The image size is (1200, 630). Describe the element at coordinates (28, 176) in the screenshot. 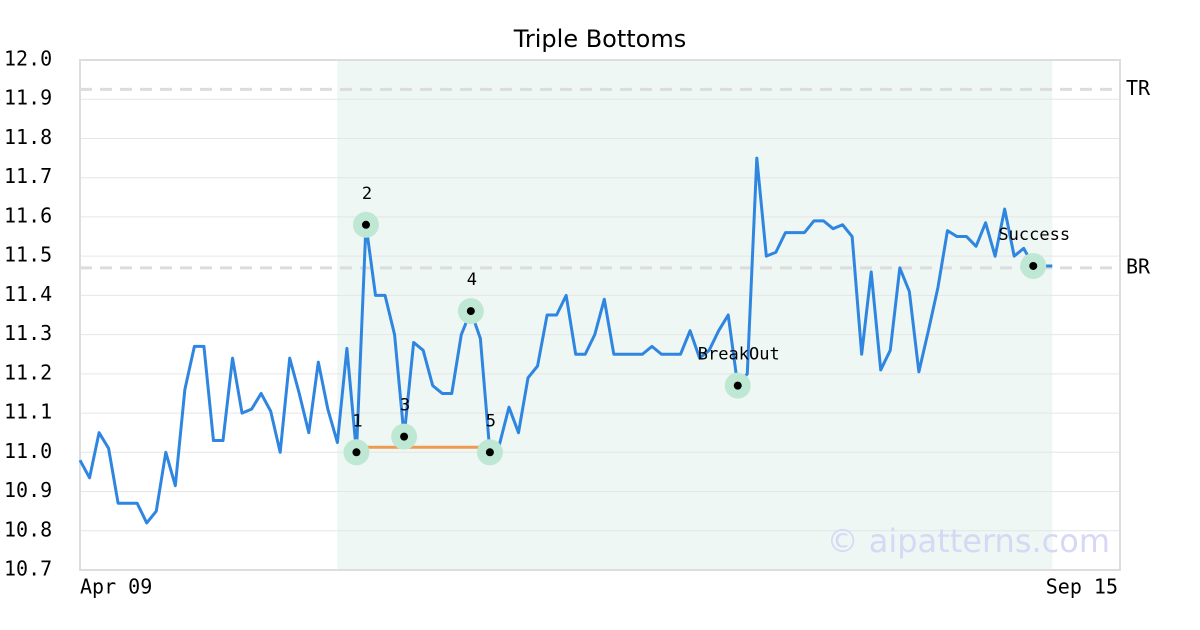

I see `y-tick-label: 11.7` at that location.